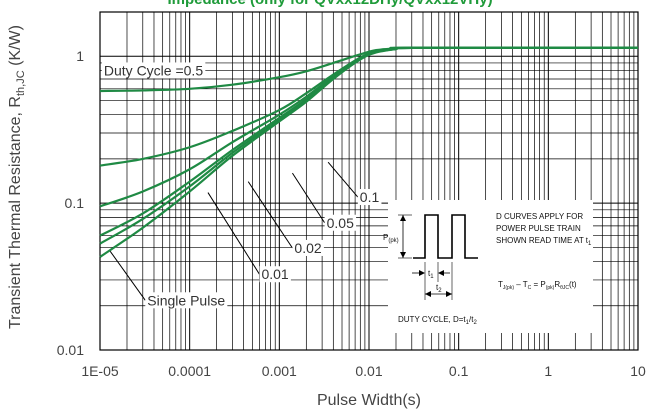 This screenshot has width=662, height=417. What do you see at coordinates (15, 212) in the screenshot?
I see `y-axis-label-main: Transient Thermal Resistance, R` at bounding box center [15, 212].